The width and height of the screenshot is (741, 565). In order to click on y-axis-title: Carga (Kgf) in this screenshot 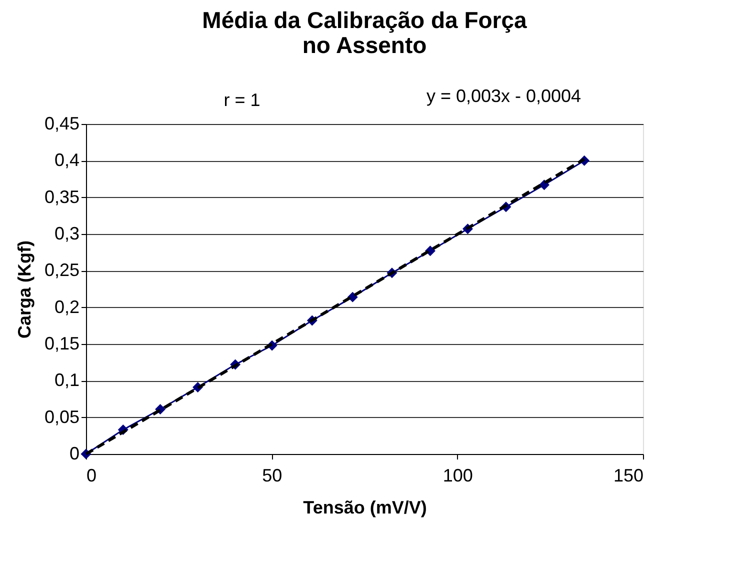, I will do `click(24, 289)`.